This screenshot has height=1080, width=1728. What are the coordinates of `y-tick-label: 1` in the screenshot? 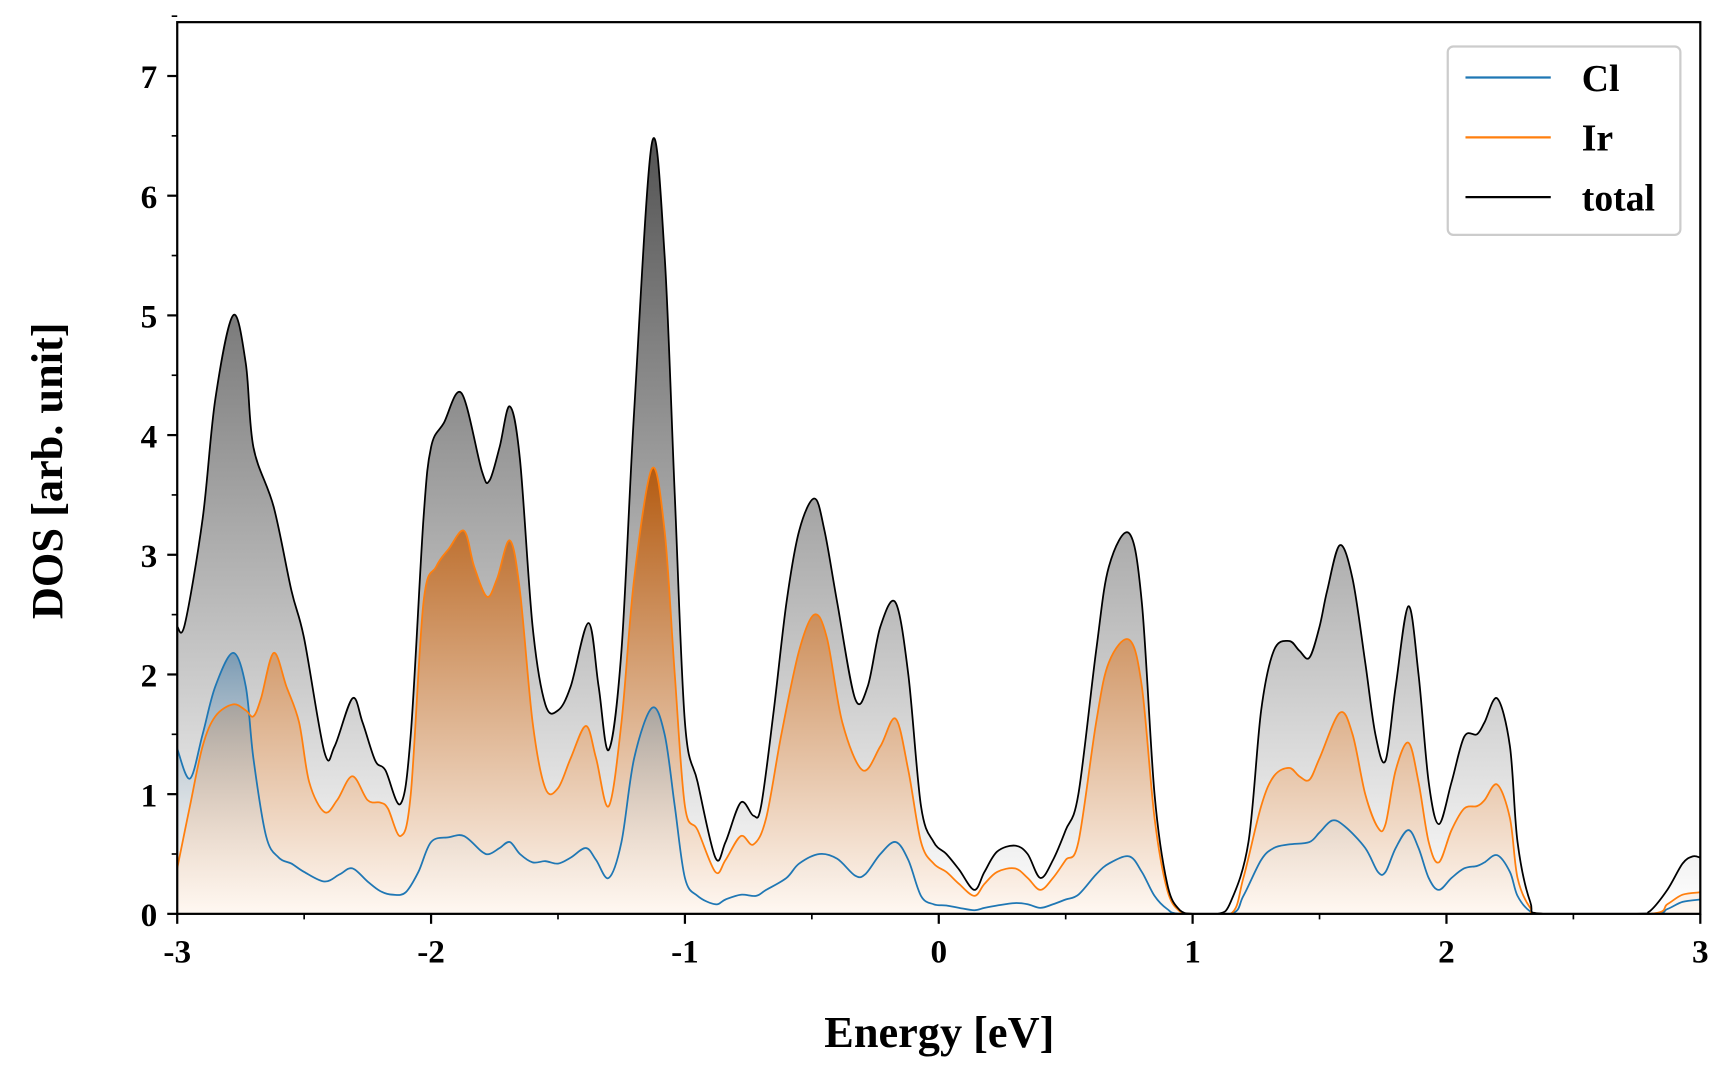 It's located at (149, 795).